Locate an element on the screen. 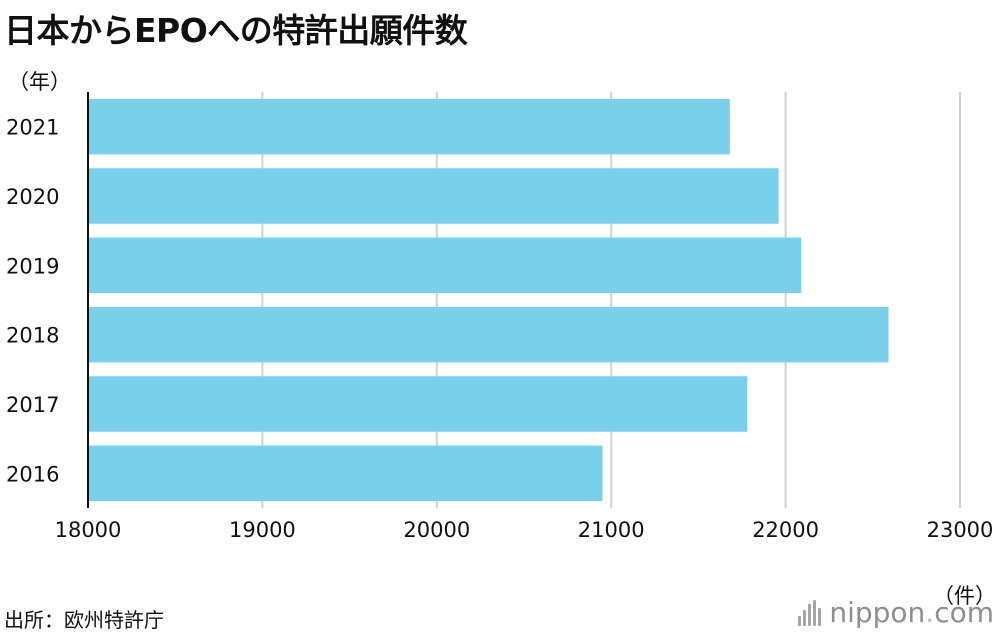  nippon-logo: nippon. com is located at coordinates (896, 612).